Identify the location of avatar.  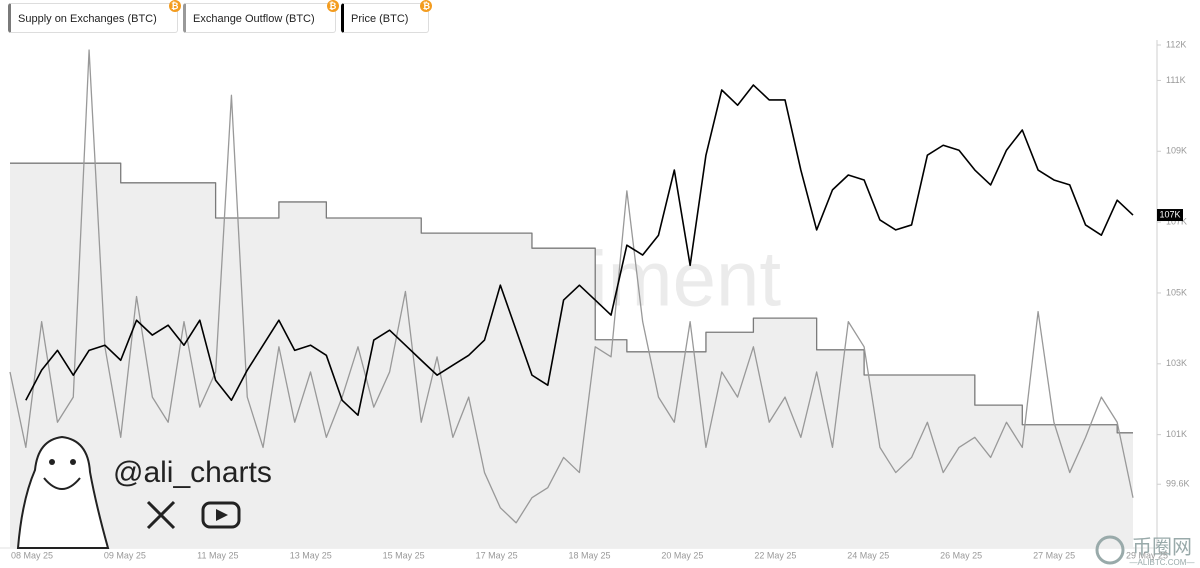
(63, 492).